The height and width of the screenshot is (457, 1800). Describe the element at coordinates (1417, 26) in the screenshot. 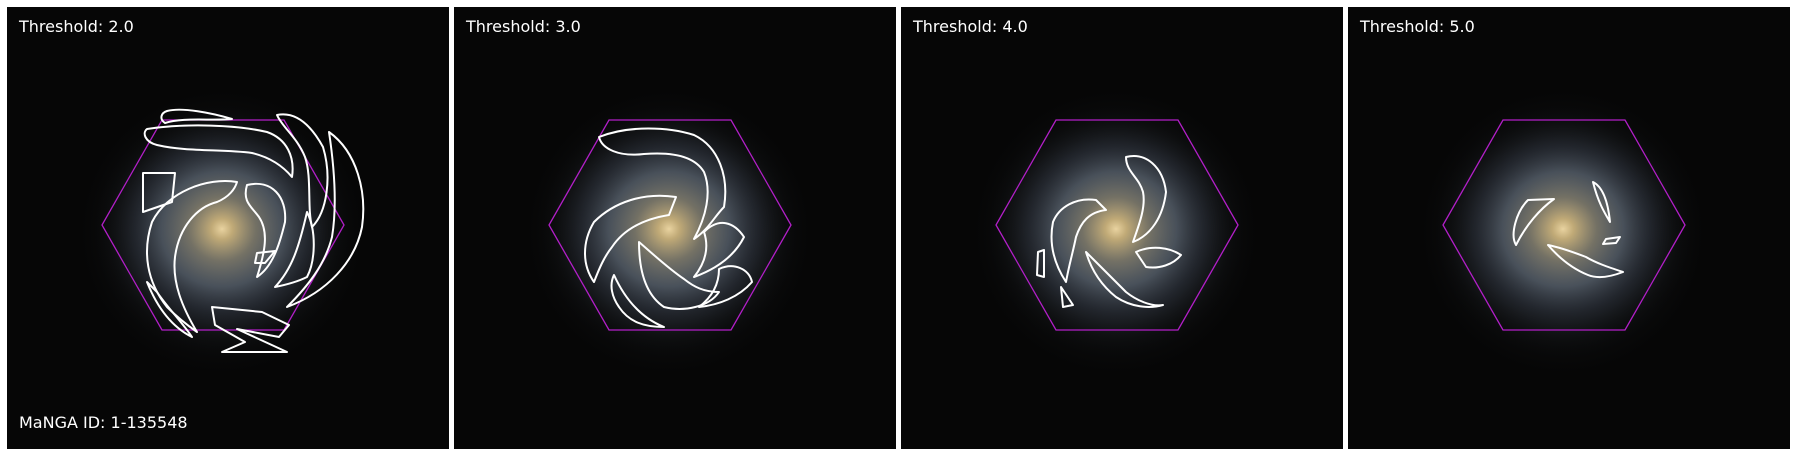

I see `threshold-label: Threshold: 5.0` at that location.